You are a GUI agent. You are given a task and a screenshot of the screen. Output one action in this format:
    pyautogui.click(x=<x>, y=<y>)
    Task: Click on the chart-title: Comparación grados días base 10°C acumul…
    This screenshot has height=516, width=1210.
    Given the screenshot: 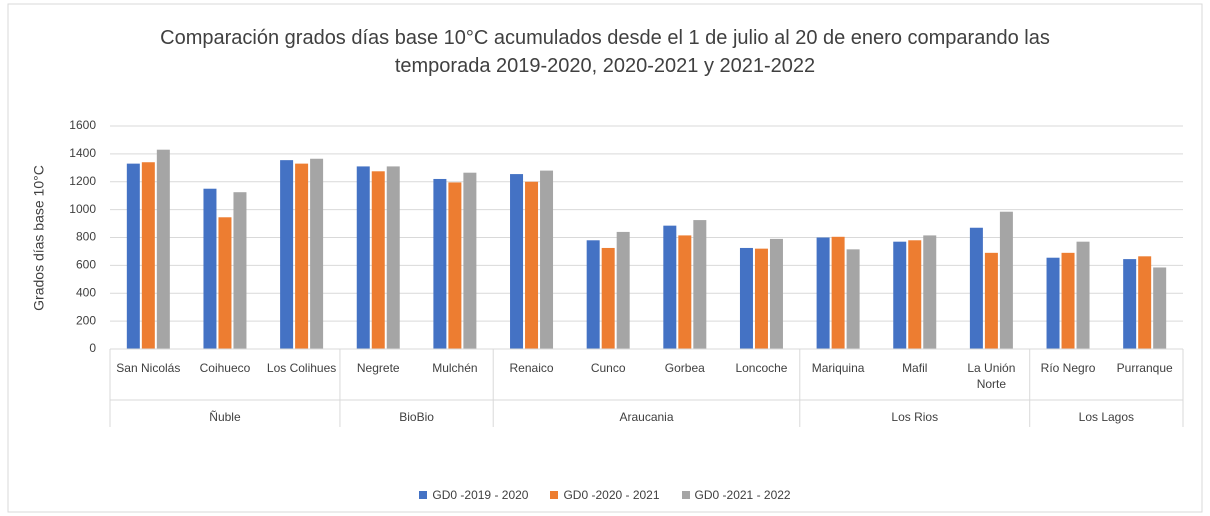 What is the action you would take?
    pyautogui.click(x=605, y=52)
    